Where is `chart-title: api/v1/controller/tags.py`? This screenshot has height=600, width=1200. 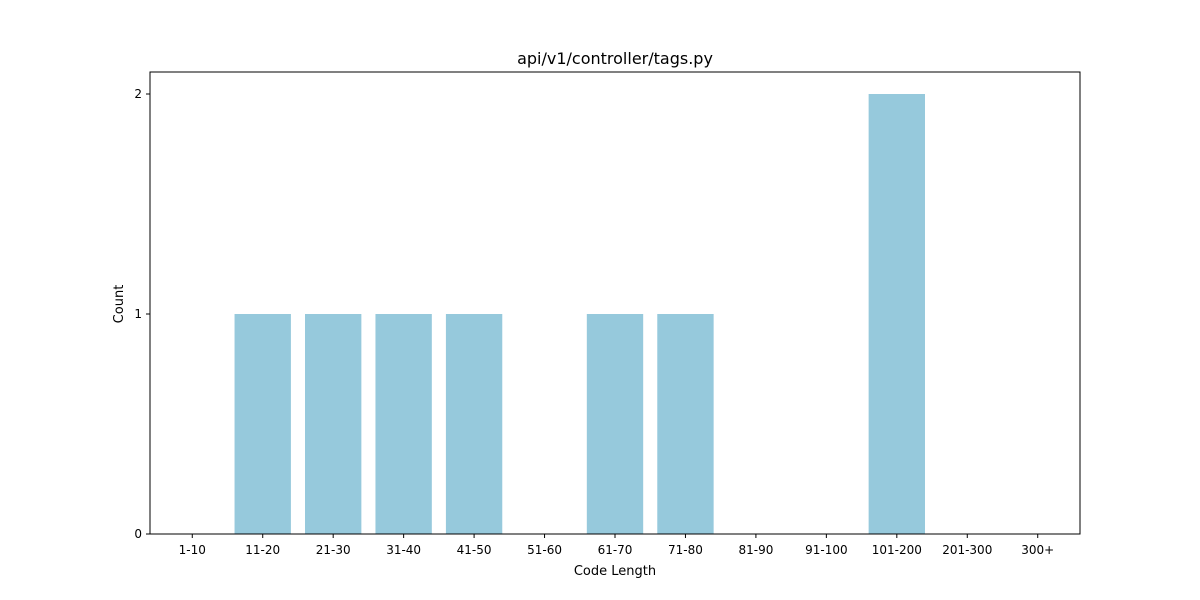 chart-title: api/v1/controller/tags.py is located at coordinates (615, 58).